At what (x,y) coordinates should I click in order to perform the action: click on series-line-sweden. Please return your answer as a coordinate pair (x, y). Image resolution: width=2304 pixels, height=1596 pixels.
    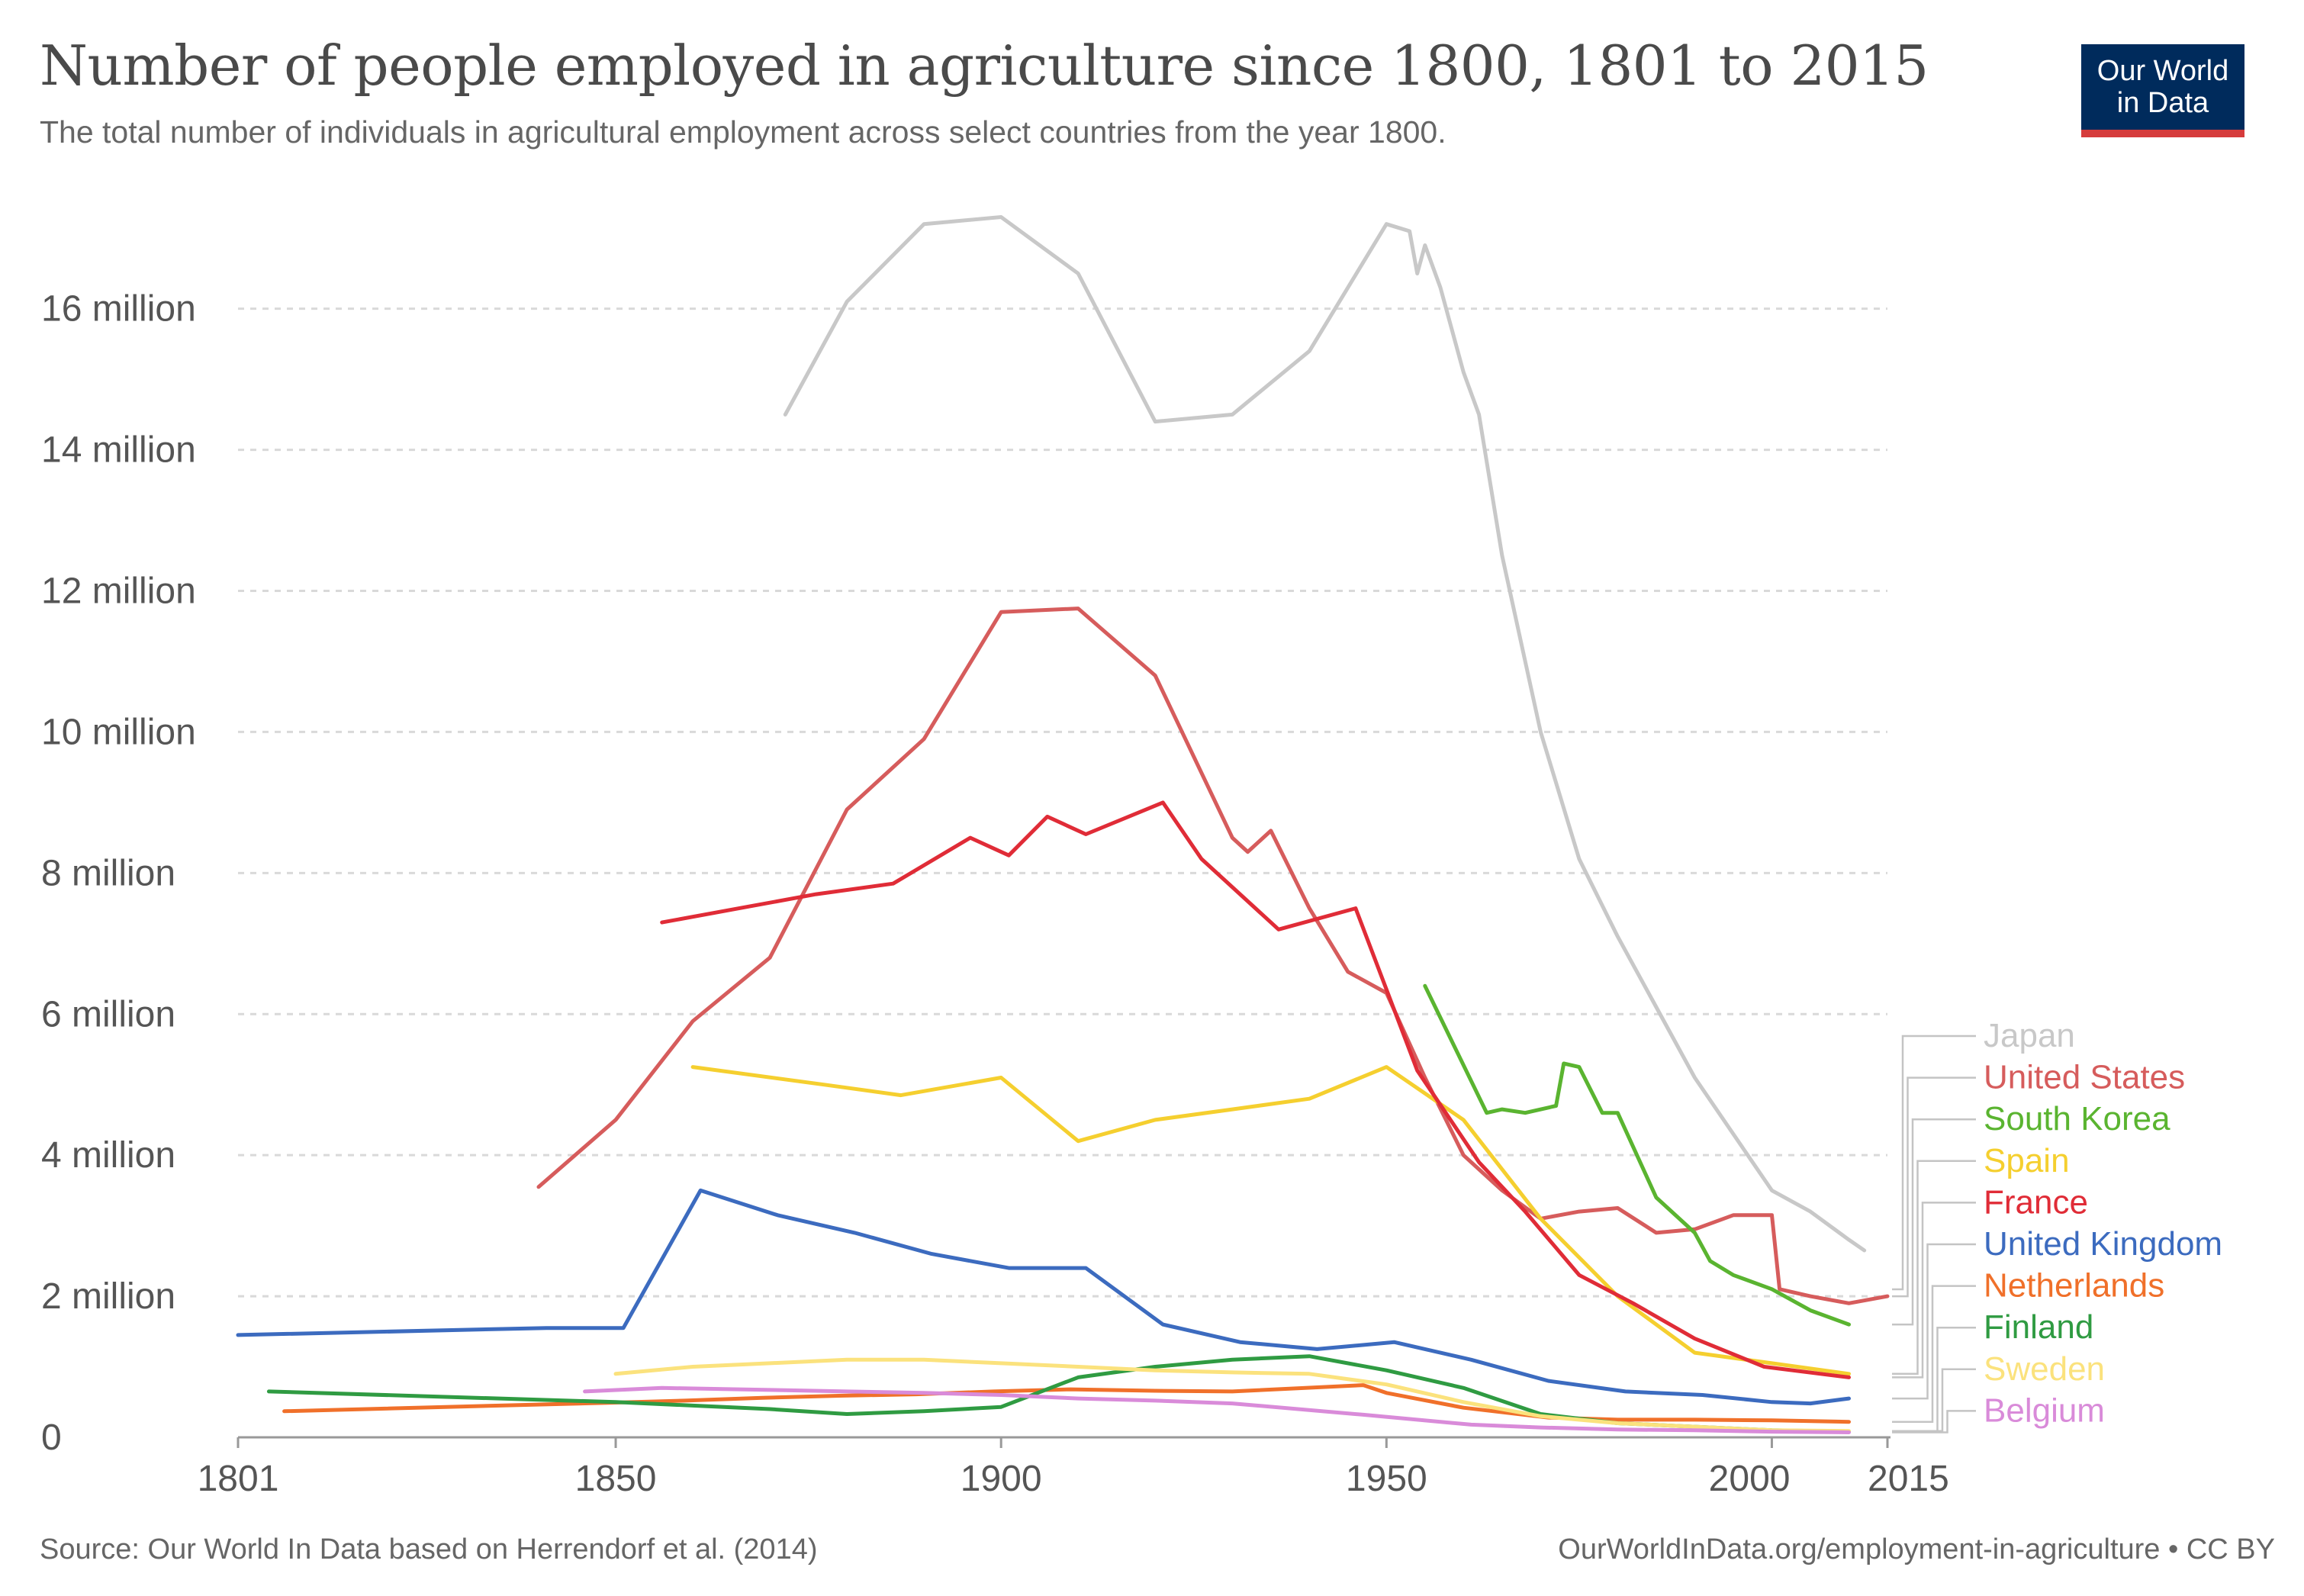
    Looking at the image, I should click on (1232, 1395).